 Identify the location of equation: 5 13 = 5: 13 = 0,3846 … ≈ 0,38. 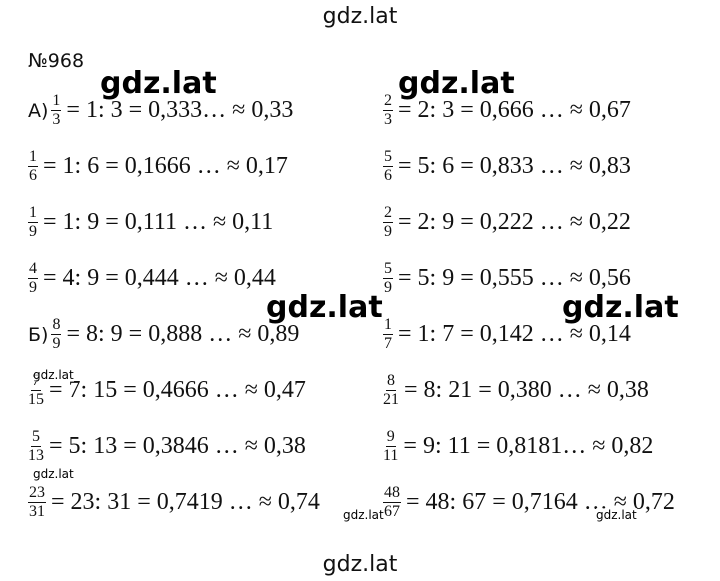
(167, 446).